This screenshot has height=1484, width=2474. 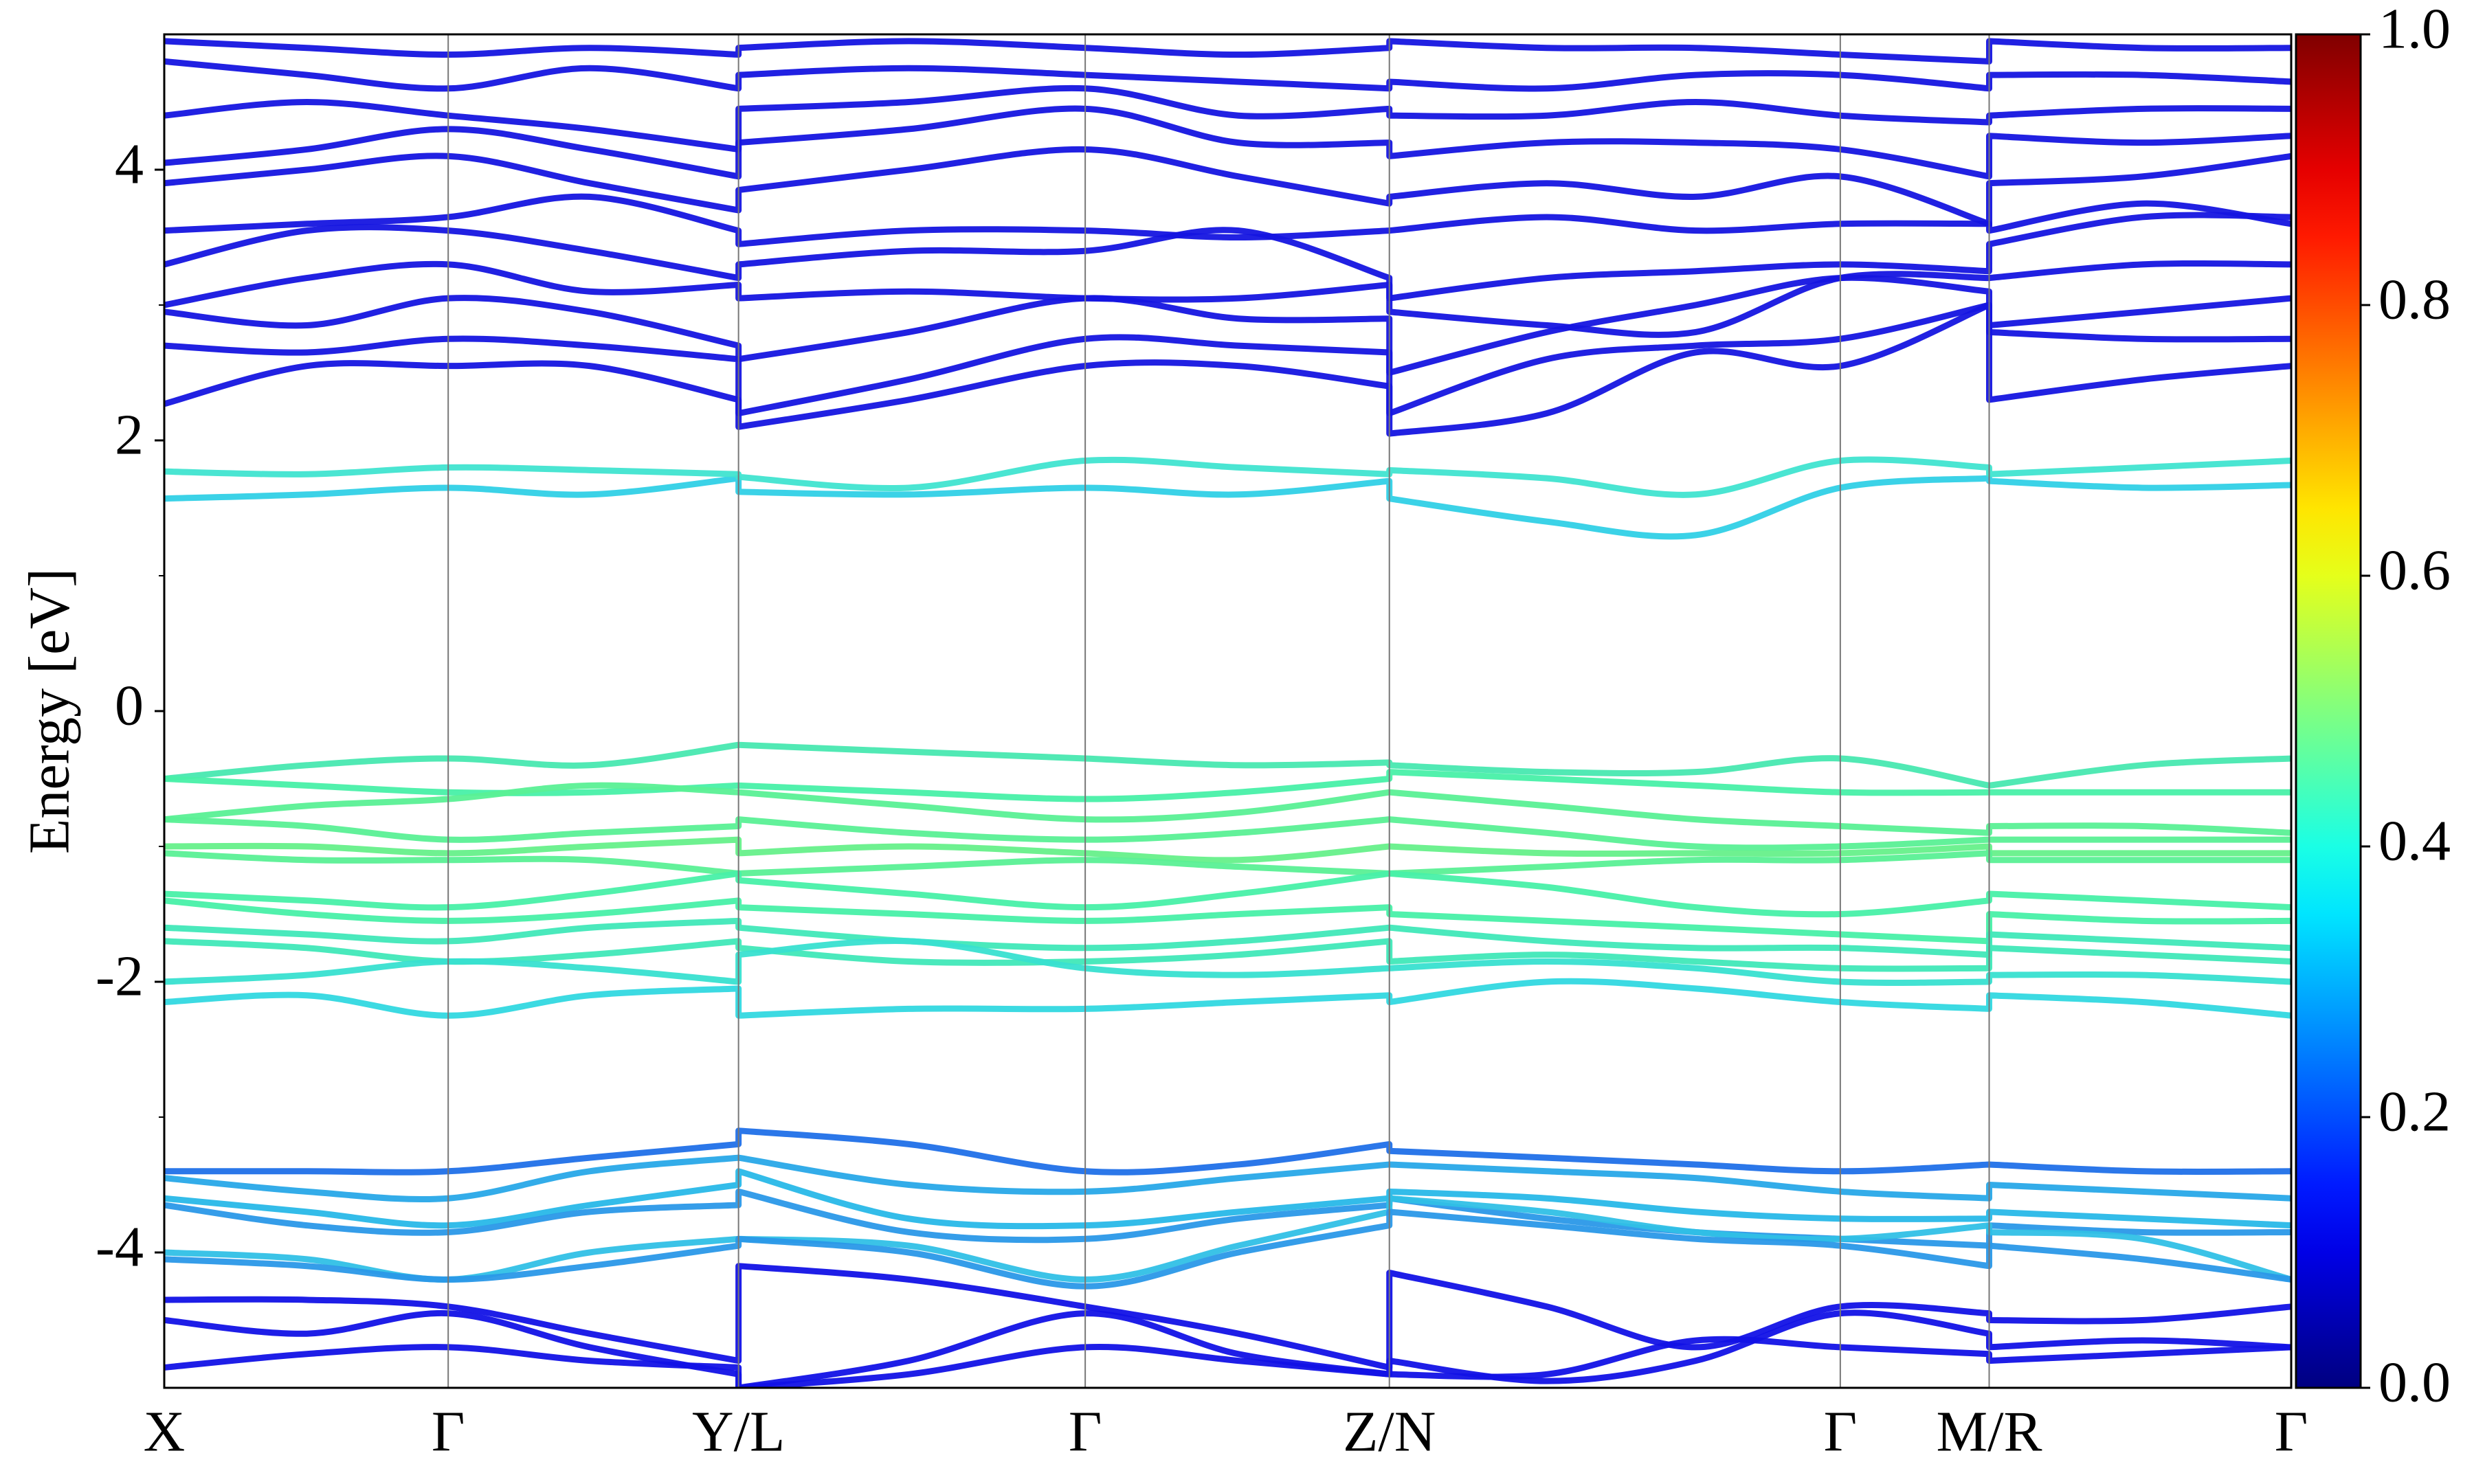 What do you see at coordinates (738, 1431) in the screenshot?
I see `x-tick-label: Y/L` at bounding box center [738, 1431].